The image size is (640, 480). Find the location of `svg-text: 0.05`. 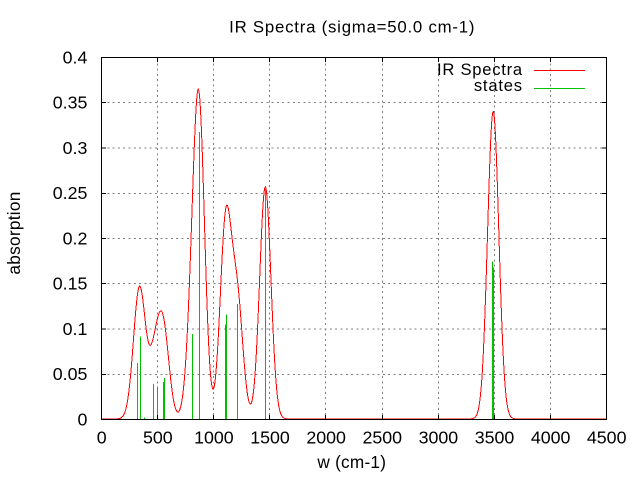

svg-text: 0.05 is located at coordinates (70, 374).